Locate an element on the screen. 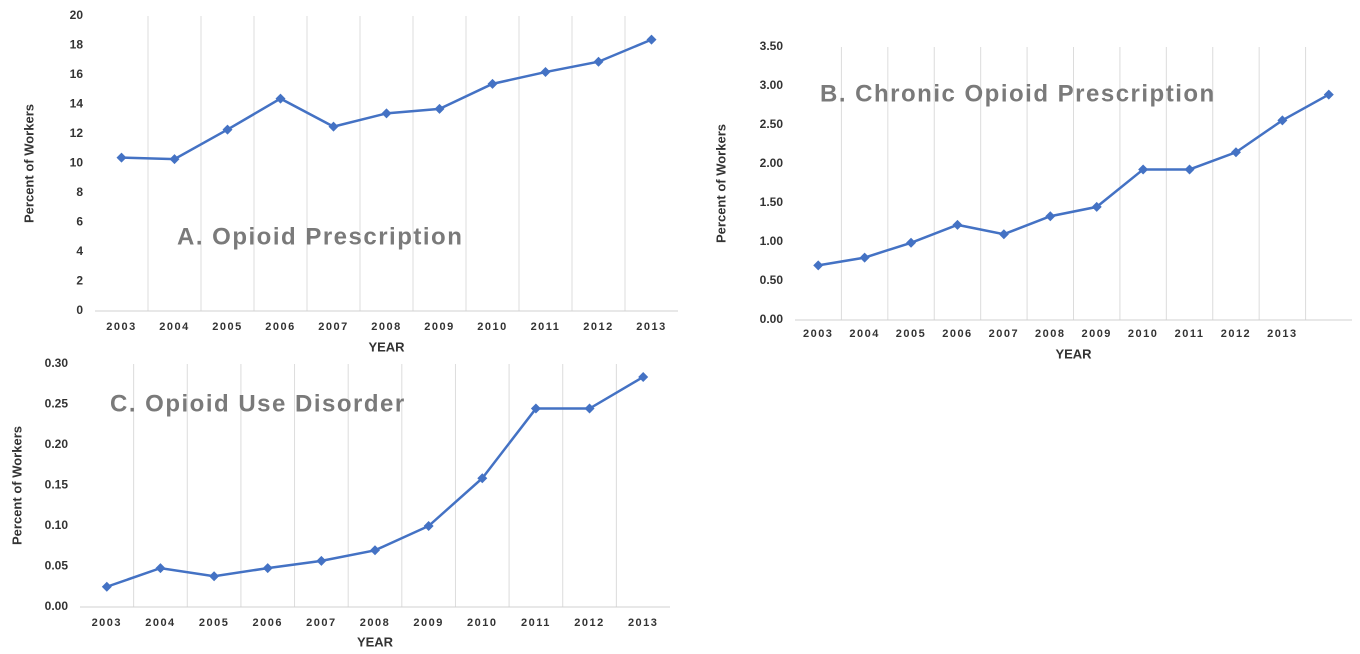  y-tick-label: 0.10 is located at coordinates (57, 525).